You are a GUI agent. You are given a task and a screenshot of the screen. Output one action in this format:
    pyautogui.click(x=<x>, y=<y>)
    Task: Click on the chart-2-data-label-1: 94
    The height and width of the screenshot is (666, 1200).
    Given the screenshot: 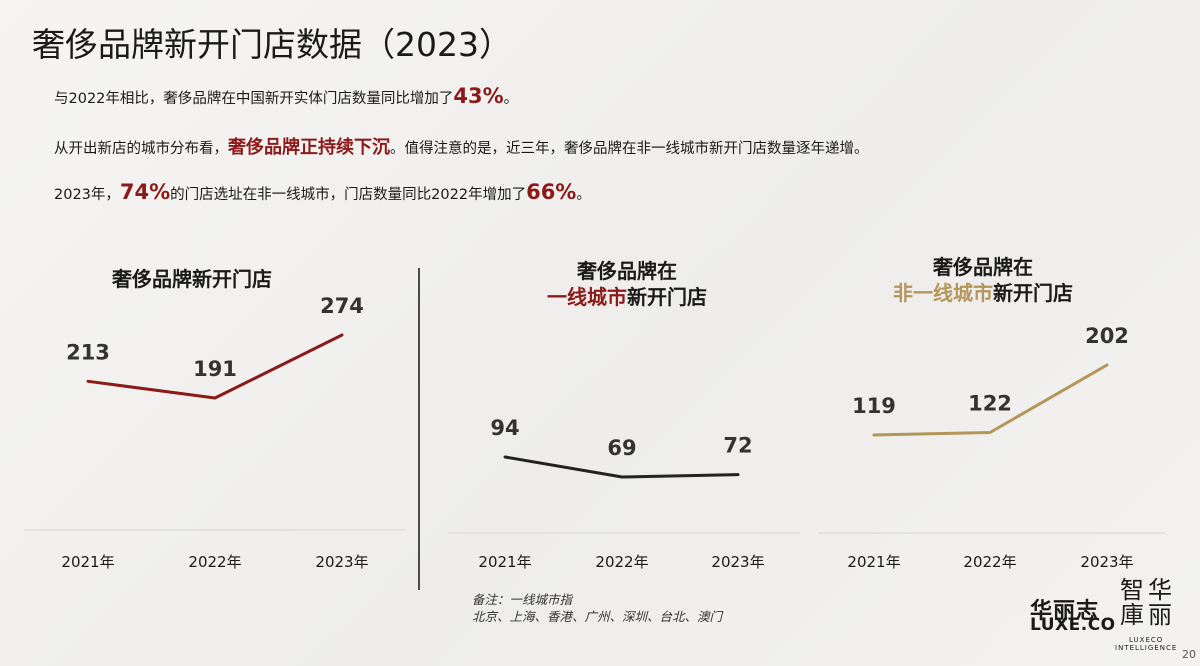 What is the action you would take?
    pyautogui.click(x=504, y=428)
    